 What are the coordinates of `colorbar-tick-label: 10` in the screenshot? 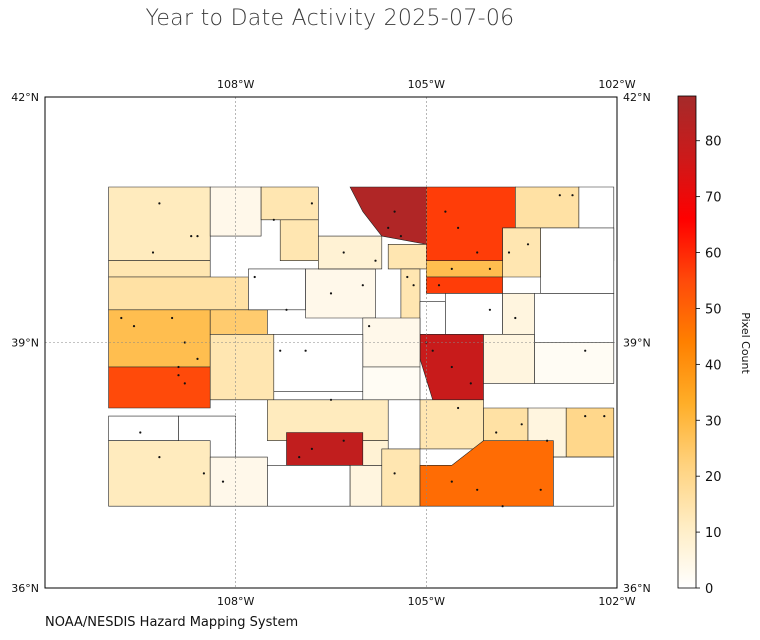 It's located at (713, 533).